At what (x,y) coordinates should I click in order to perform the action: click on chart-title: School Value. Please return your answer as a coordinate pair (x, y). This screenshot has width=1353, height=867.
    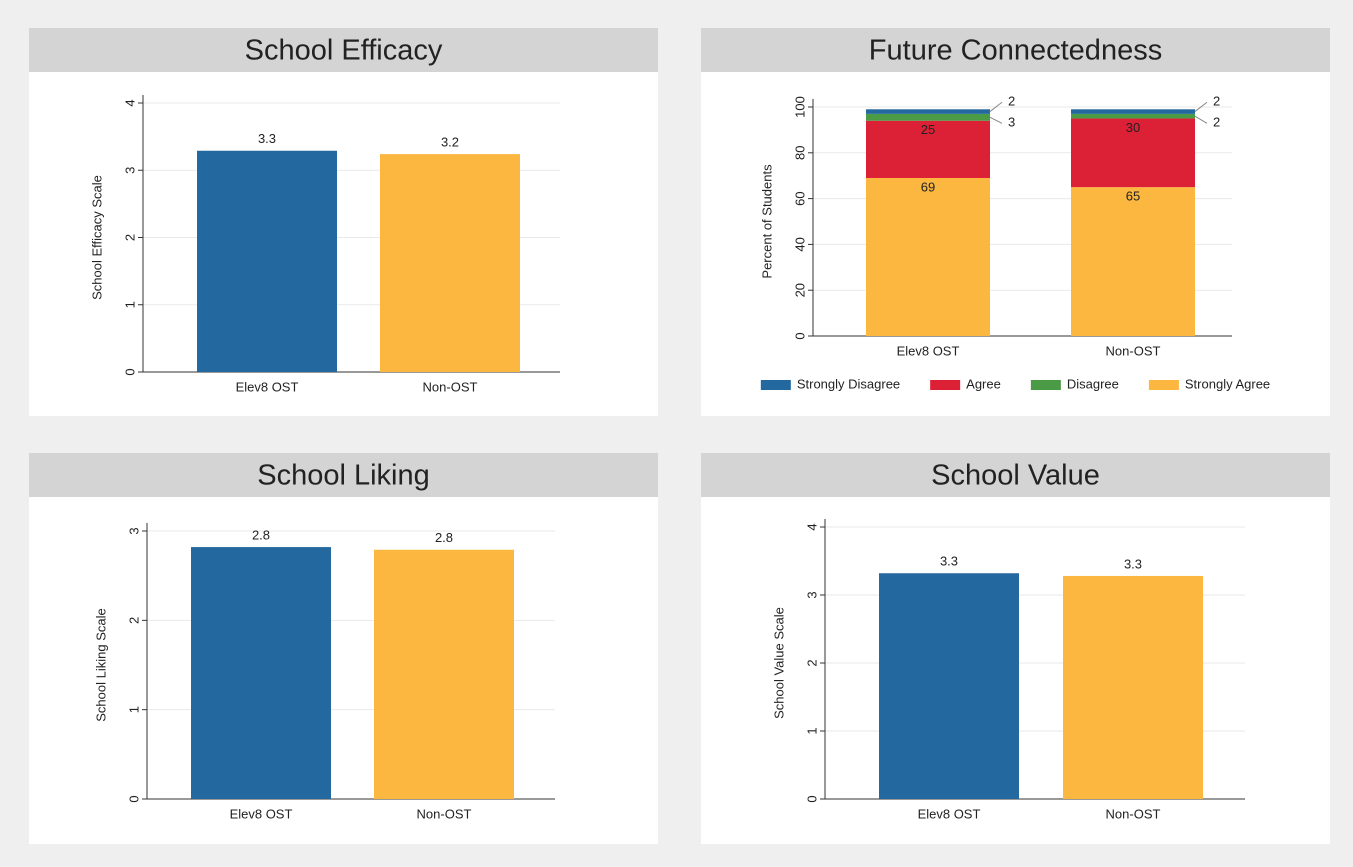
    Looking at the image, I should click on (1015, 476).